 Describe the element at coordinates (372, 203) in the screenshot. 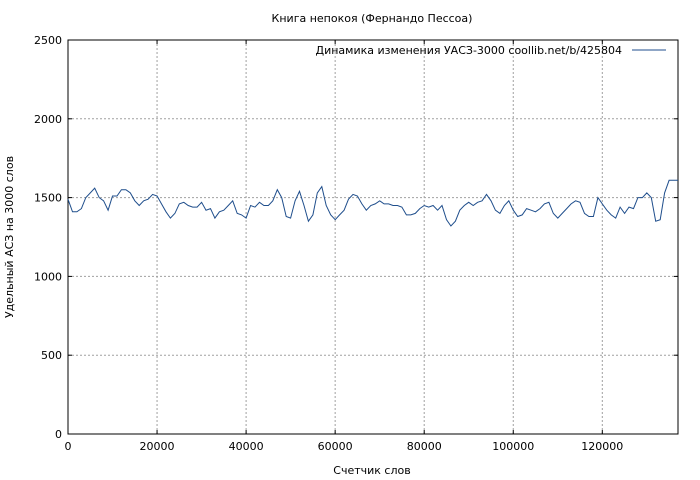

I see `series-line` at that location.